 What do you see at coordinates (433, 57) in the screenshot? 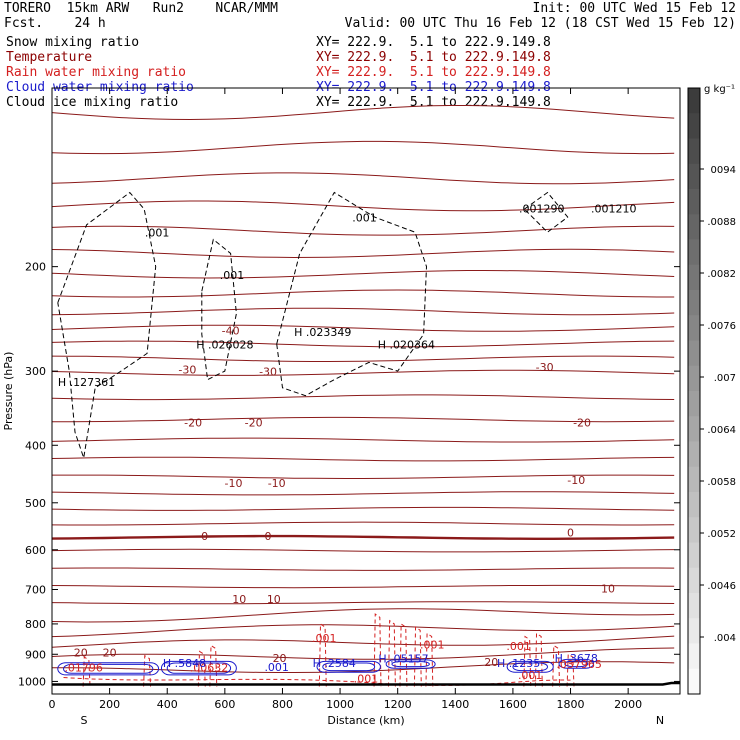
I see `xy-temperature: XY= 222.9. 5.1 to 222.9.149.8` at bounding box center [433, 57].